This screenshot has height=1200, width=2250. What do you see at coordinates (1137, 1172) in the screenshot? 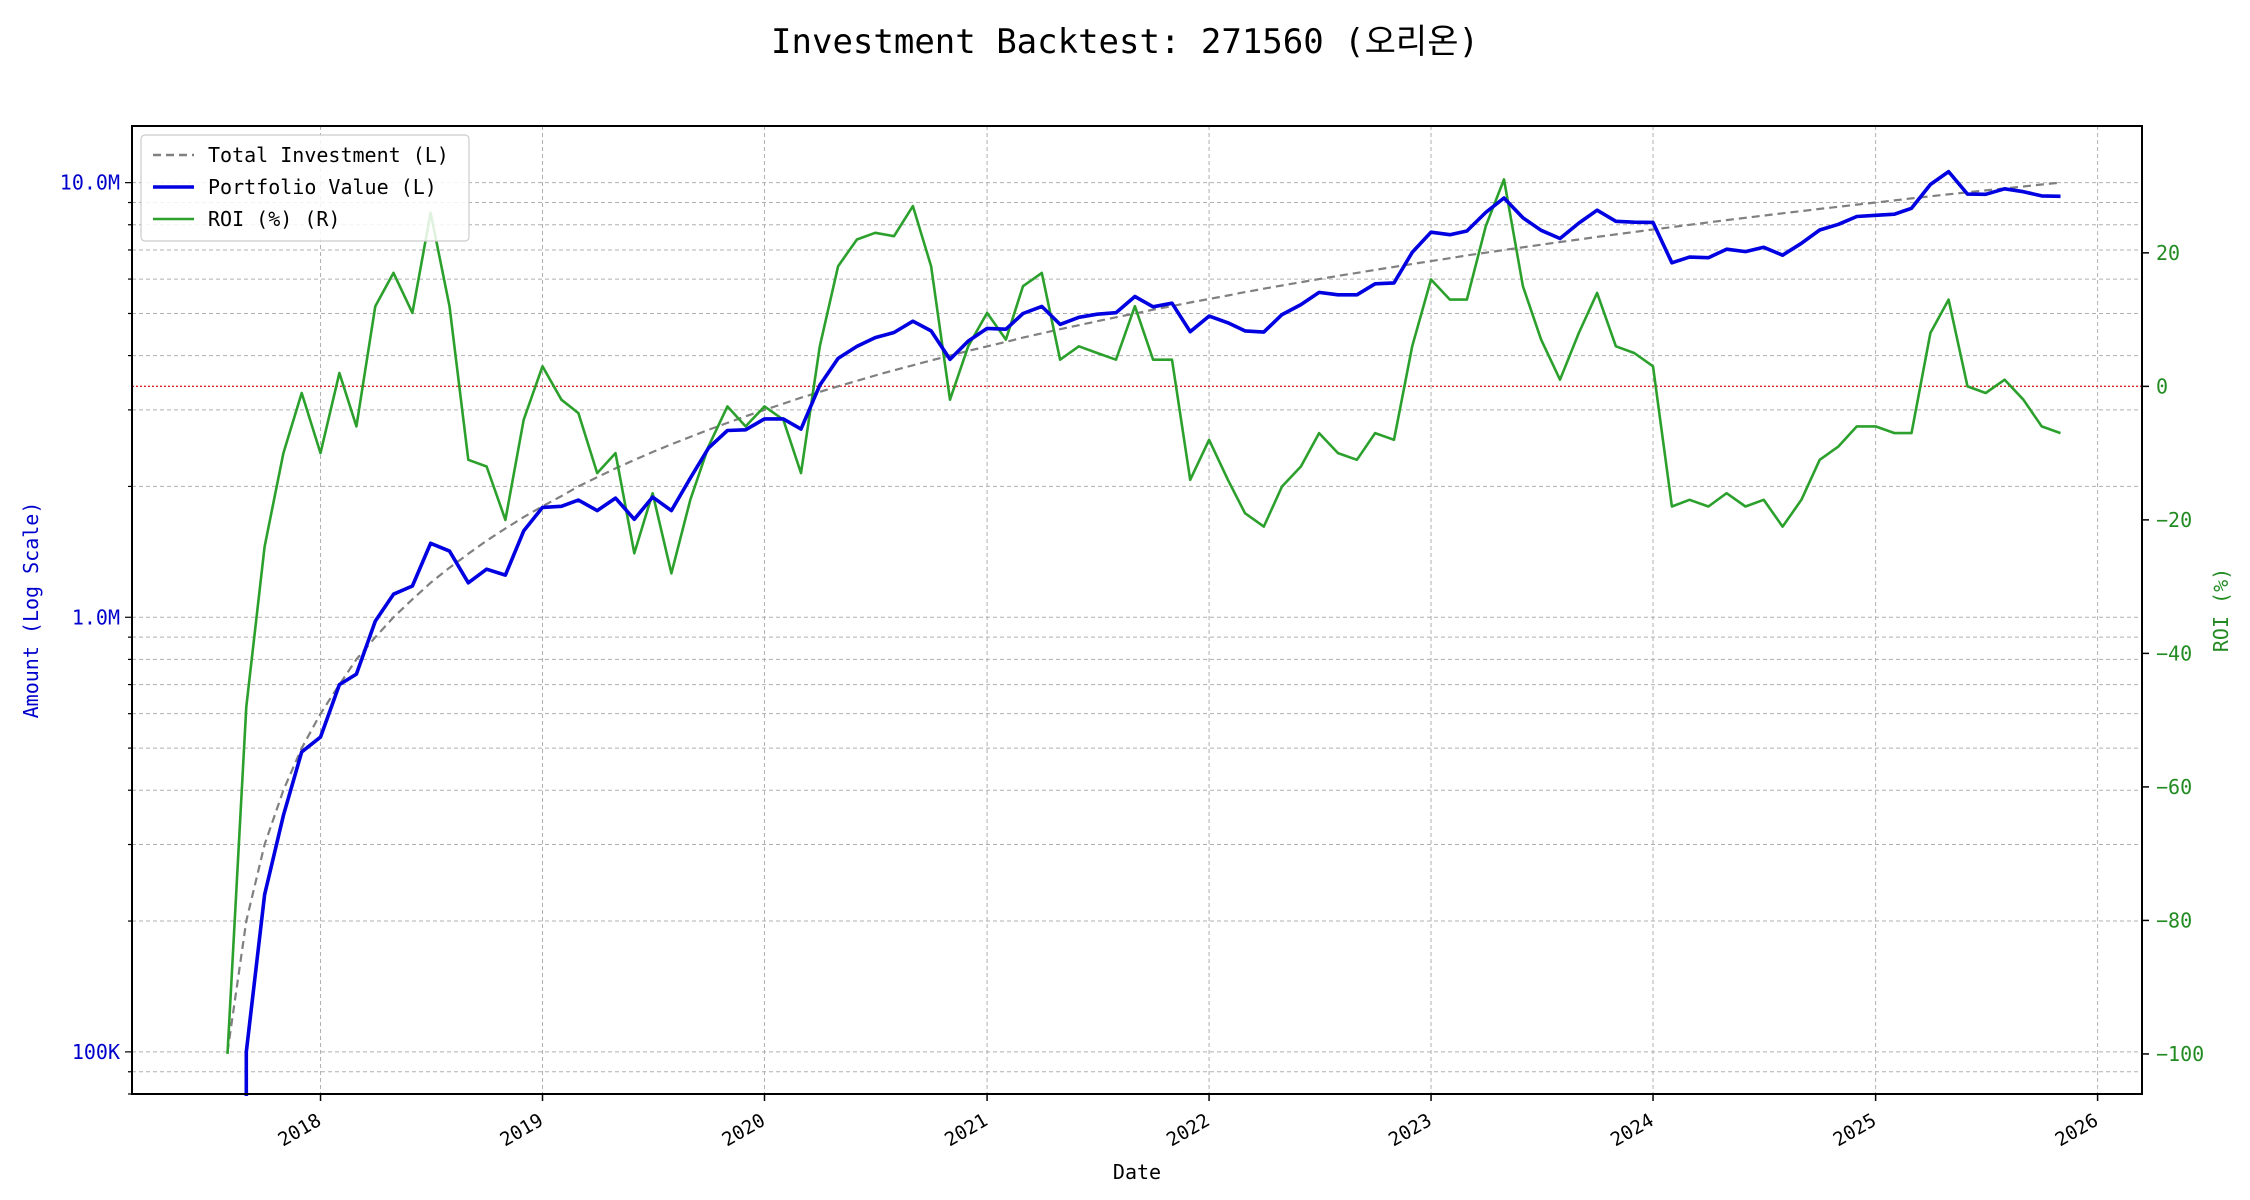
I see `x-axis-label: Date` at bounding box center [1137, 1172].